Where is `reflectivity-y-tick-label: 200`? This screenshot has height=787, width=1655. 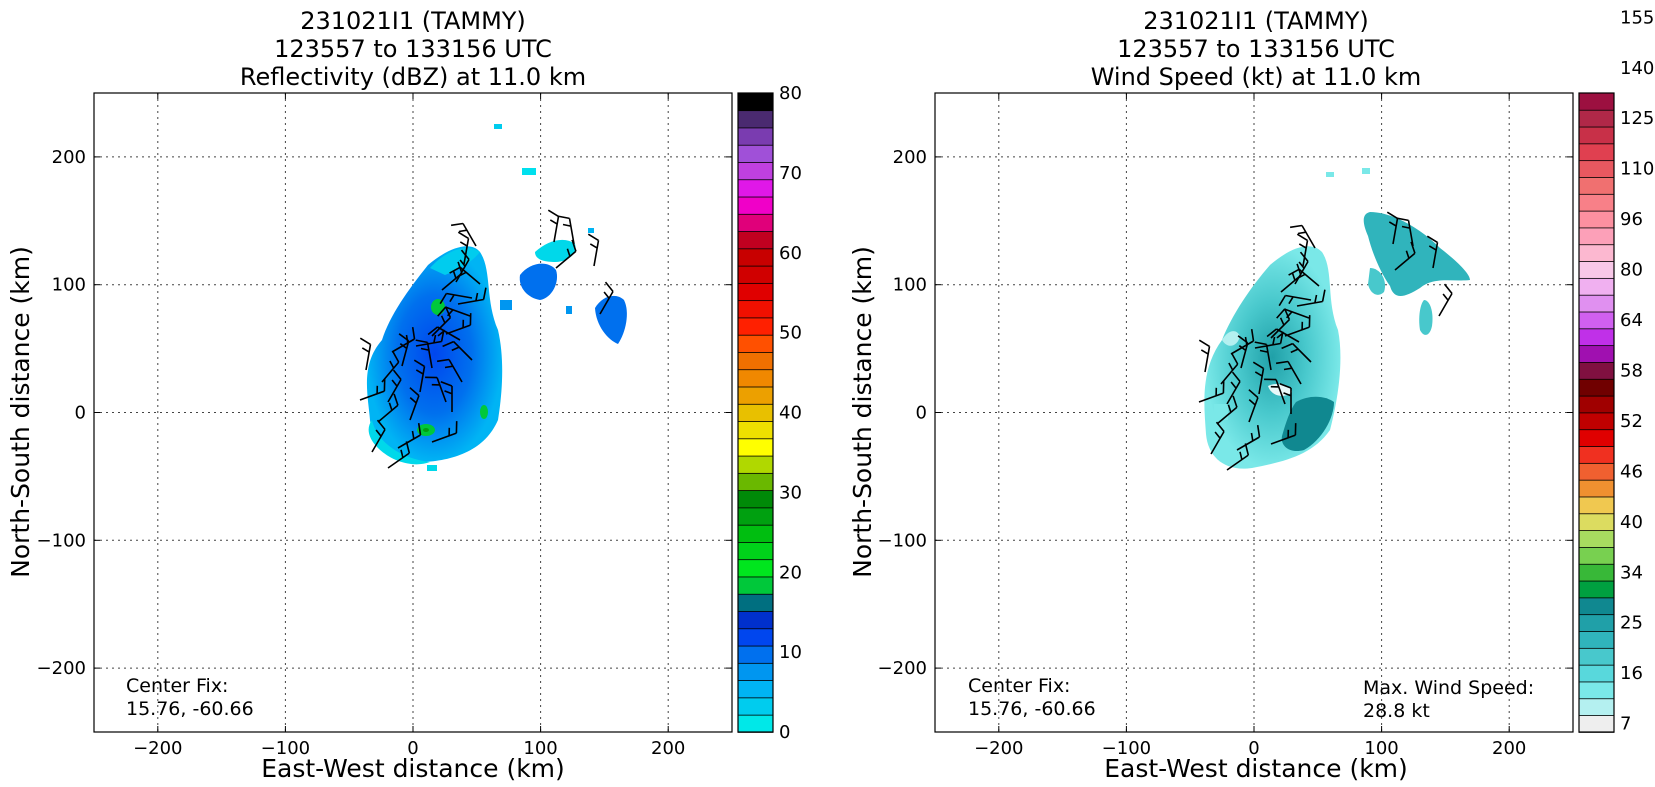
reflectivity-y-tick-label: 200 is located at coordinates (69, 157).